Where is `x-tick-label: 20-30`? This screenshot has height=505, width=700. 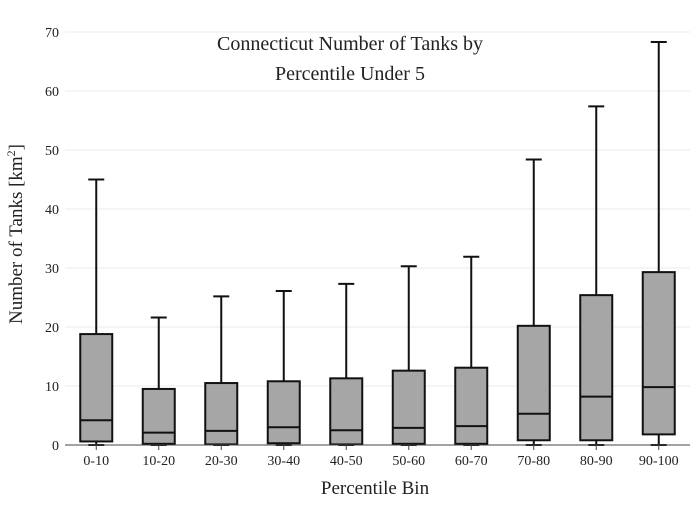
x-tick-label: 20-30 is located at coordinates (221, 461).